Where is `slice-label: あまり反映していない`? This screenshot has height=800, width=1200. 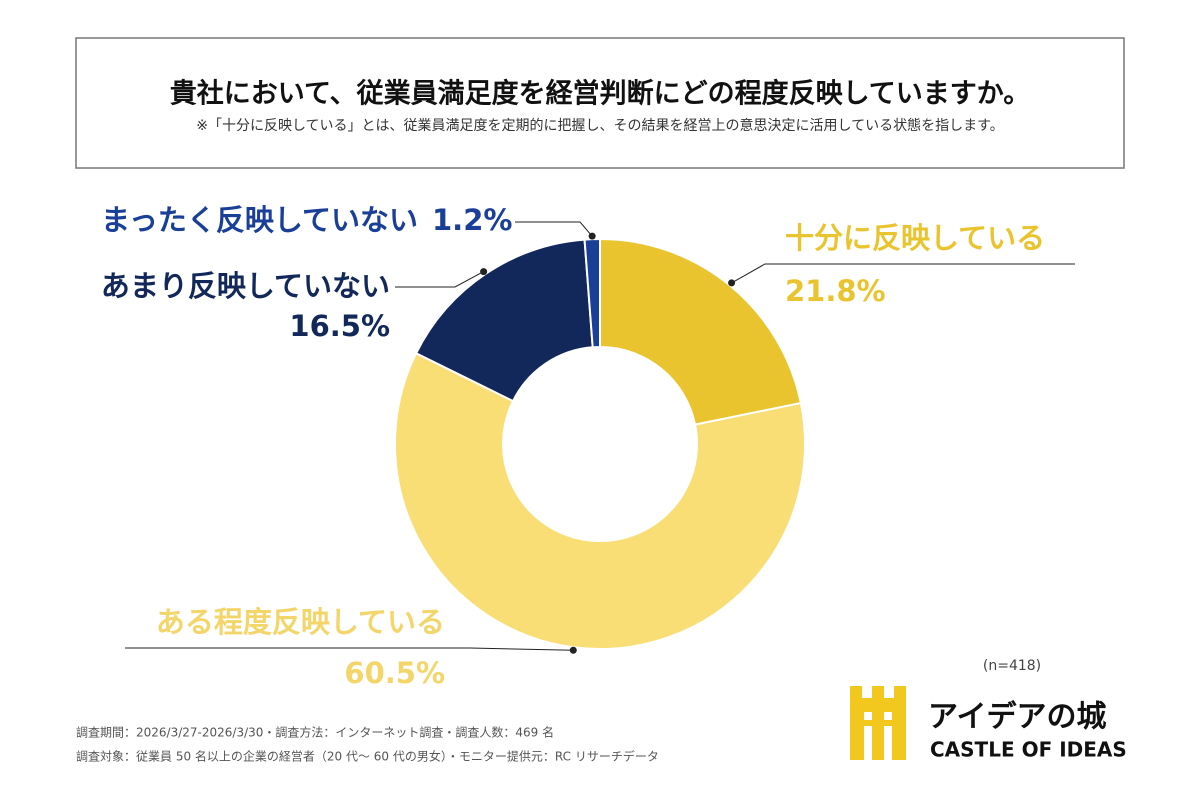 slice-label: あまり反映していない is located at coordinates (245, 286).